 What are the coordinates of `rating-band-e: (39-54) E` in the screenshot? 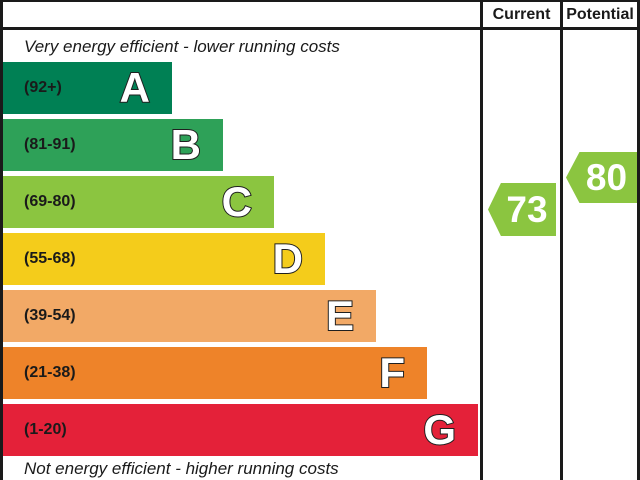 It's located at (189, 316).